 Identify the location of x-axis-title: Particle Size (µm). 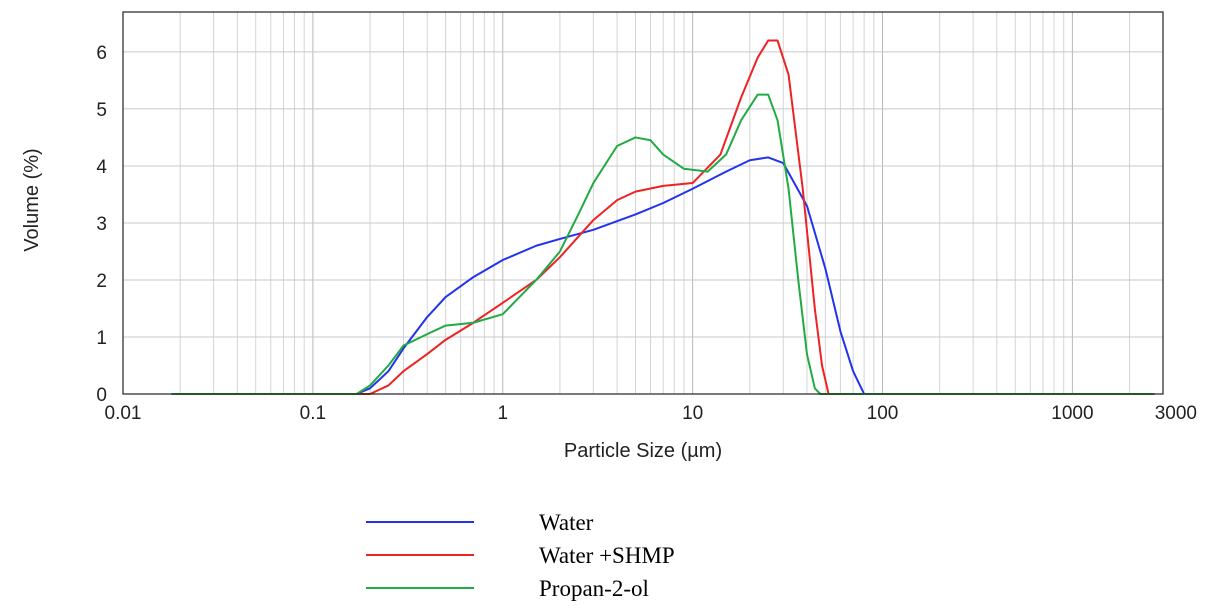
(643, 451).